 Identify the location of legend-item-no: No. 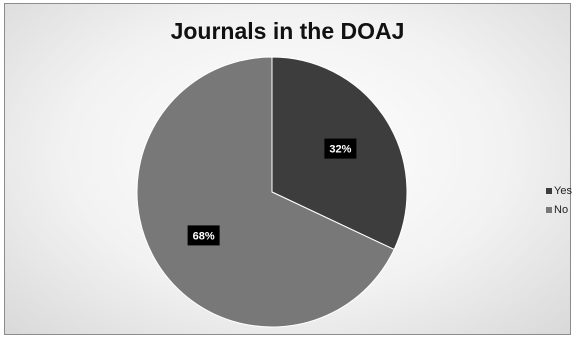
(559, 209).